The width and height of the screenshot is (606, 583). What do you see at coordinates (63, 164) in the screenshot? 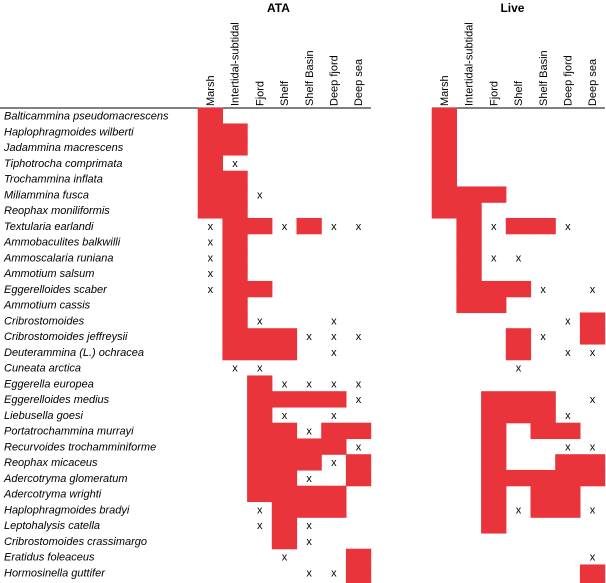
I see `species-label: Tiphotrocha comprimata` at bounding box center [63, 164].